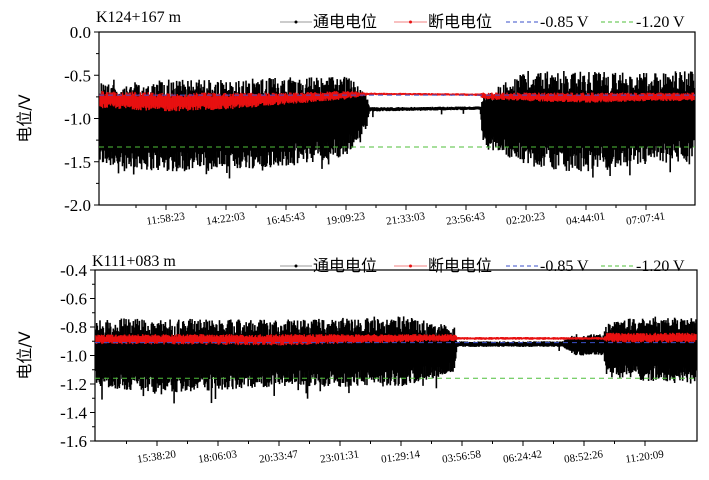  What do you see at coordinates (645, 456) in the screenshot?
I see `x-tick-label: 11:20:09` at bounding box center [645, 456].